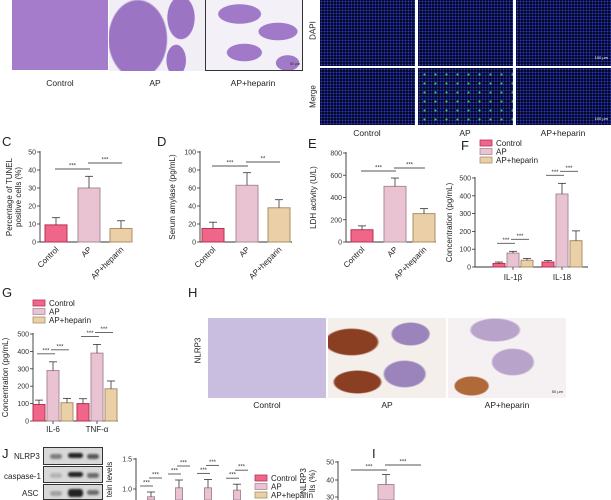  I want to click on ihc-label-ap-heparin: AP+heparin, so click(507, 405).